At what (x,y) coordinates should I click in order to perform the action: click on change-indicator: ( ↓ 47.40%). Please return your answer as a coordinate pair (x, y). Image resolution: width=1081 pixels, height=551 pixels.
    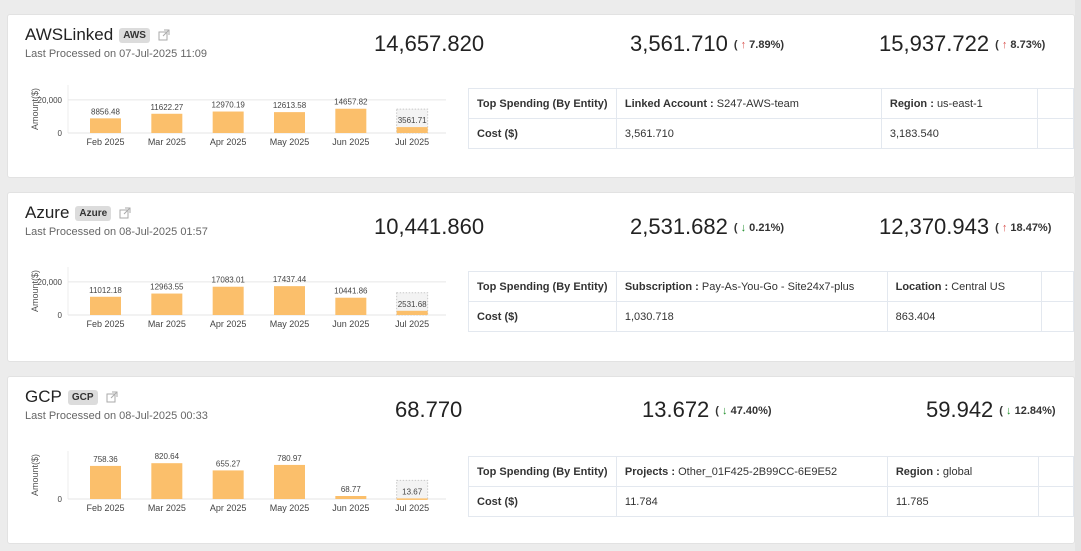
    Looking at the image, I should click on (743, 411).